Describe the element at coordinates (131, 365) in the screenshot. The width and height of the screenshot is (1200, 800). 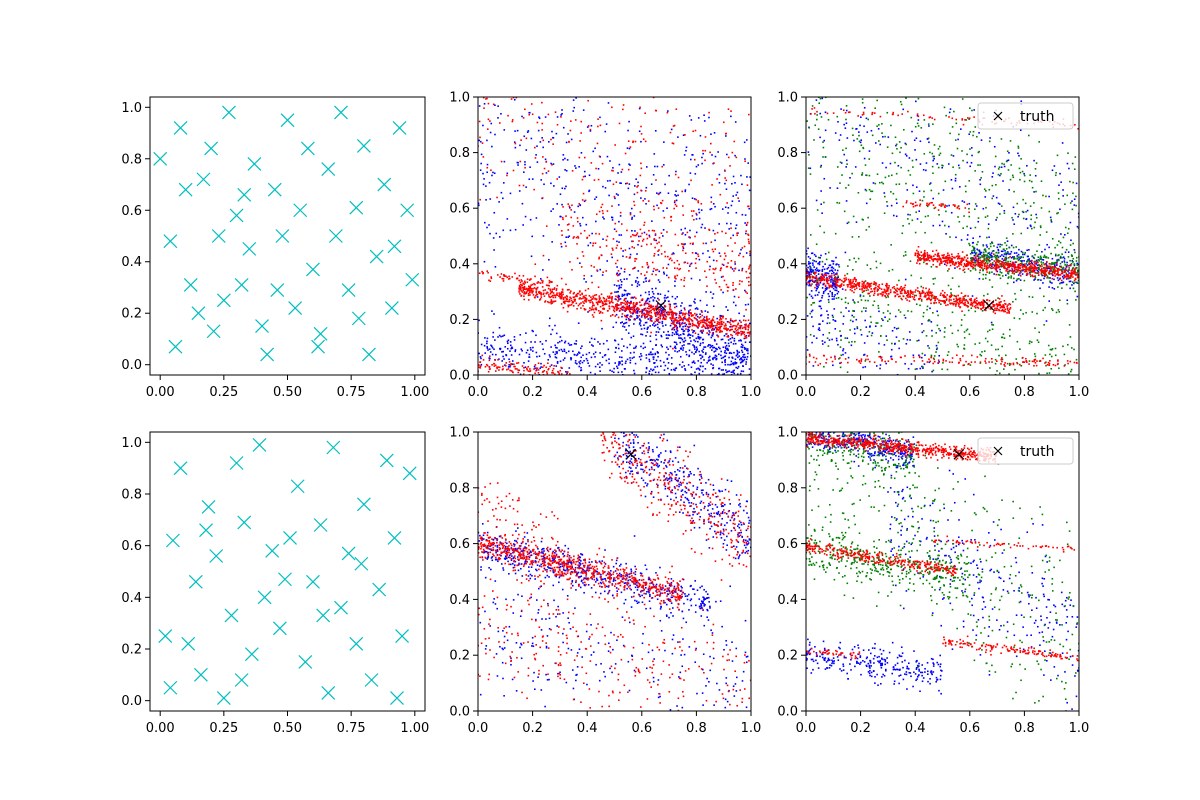
I see `y-tick-label: 0.0` at that location.